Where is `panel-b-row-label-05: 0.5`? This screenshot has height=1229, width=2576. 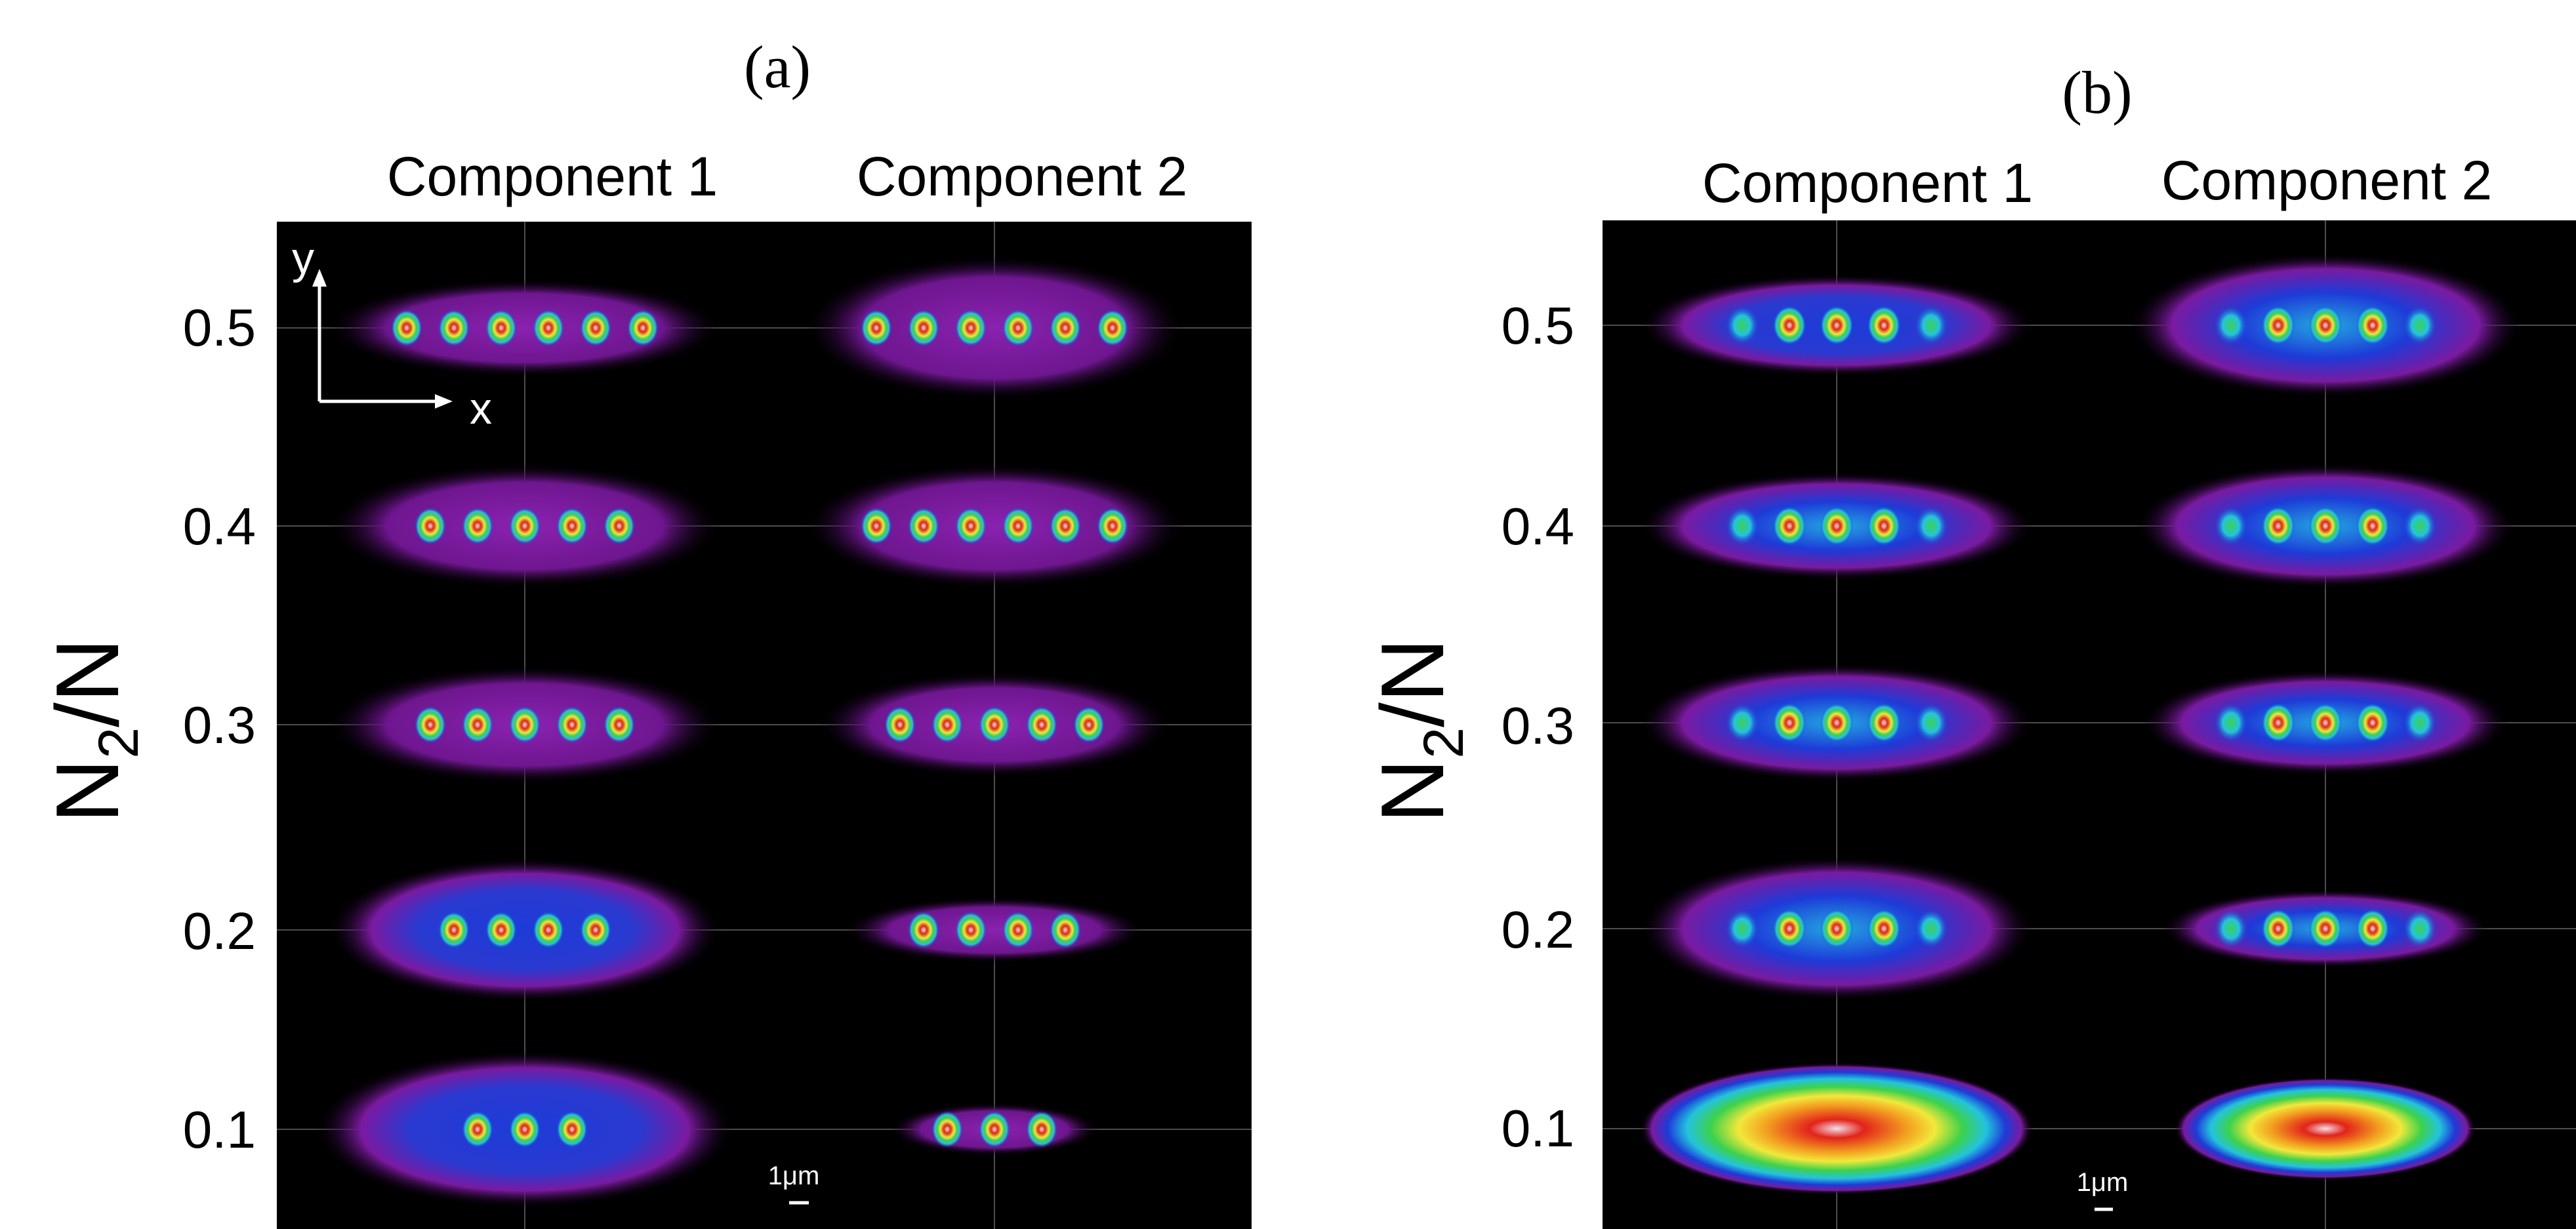 panel-b-row-label-05: 0.5 is located at coordinates (1538, 326).